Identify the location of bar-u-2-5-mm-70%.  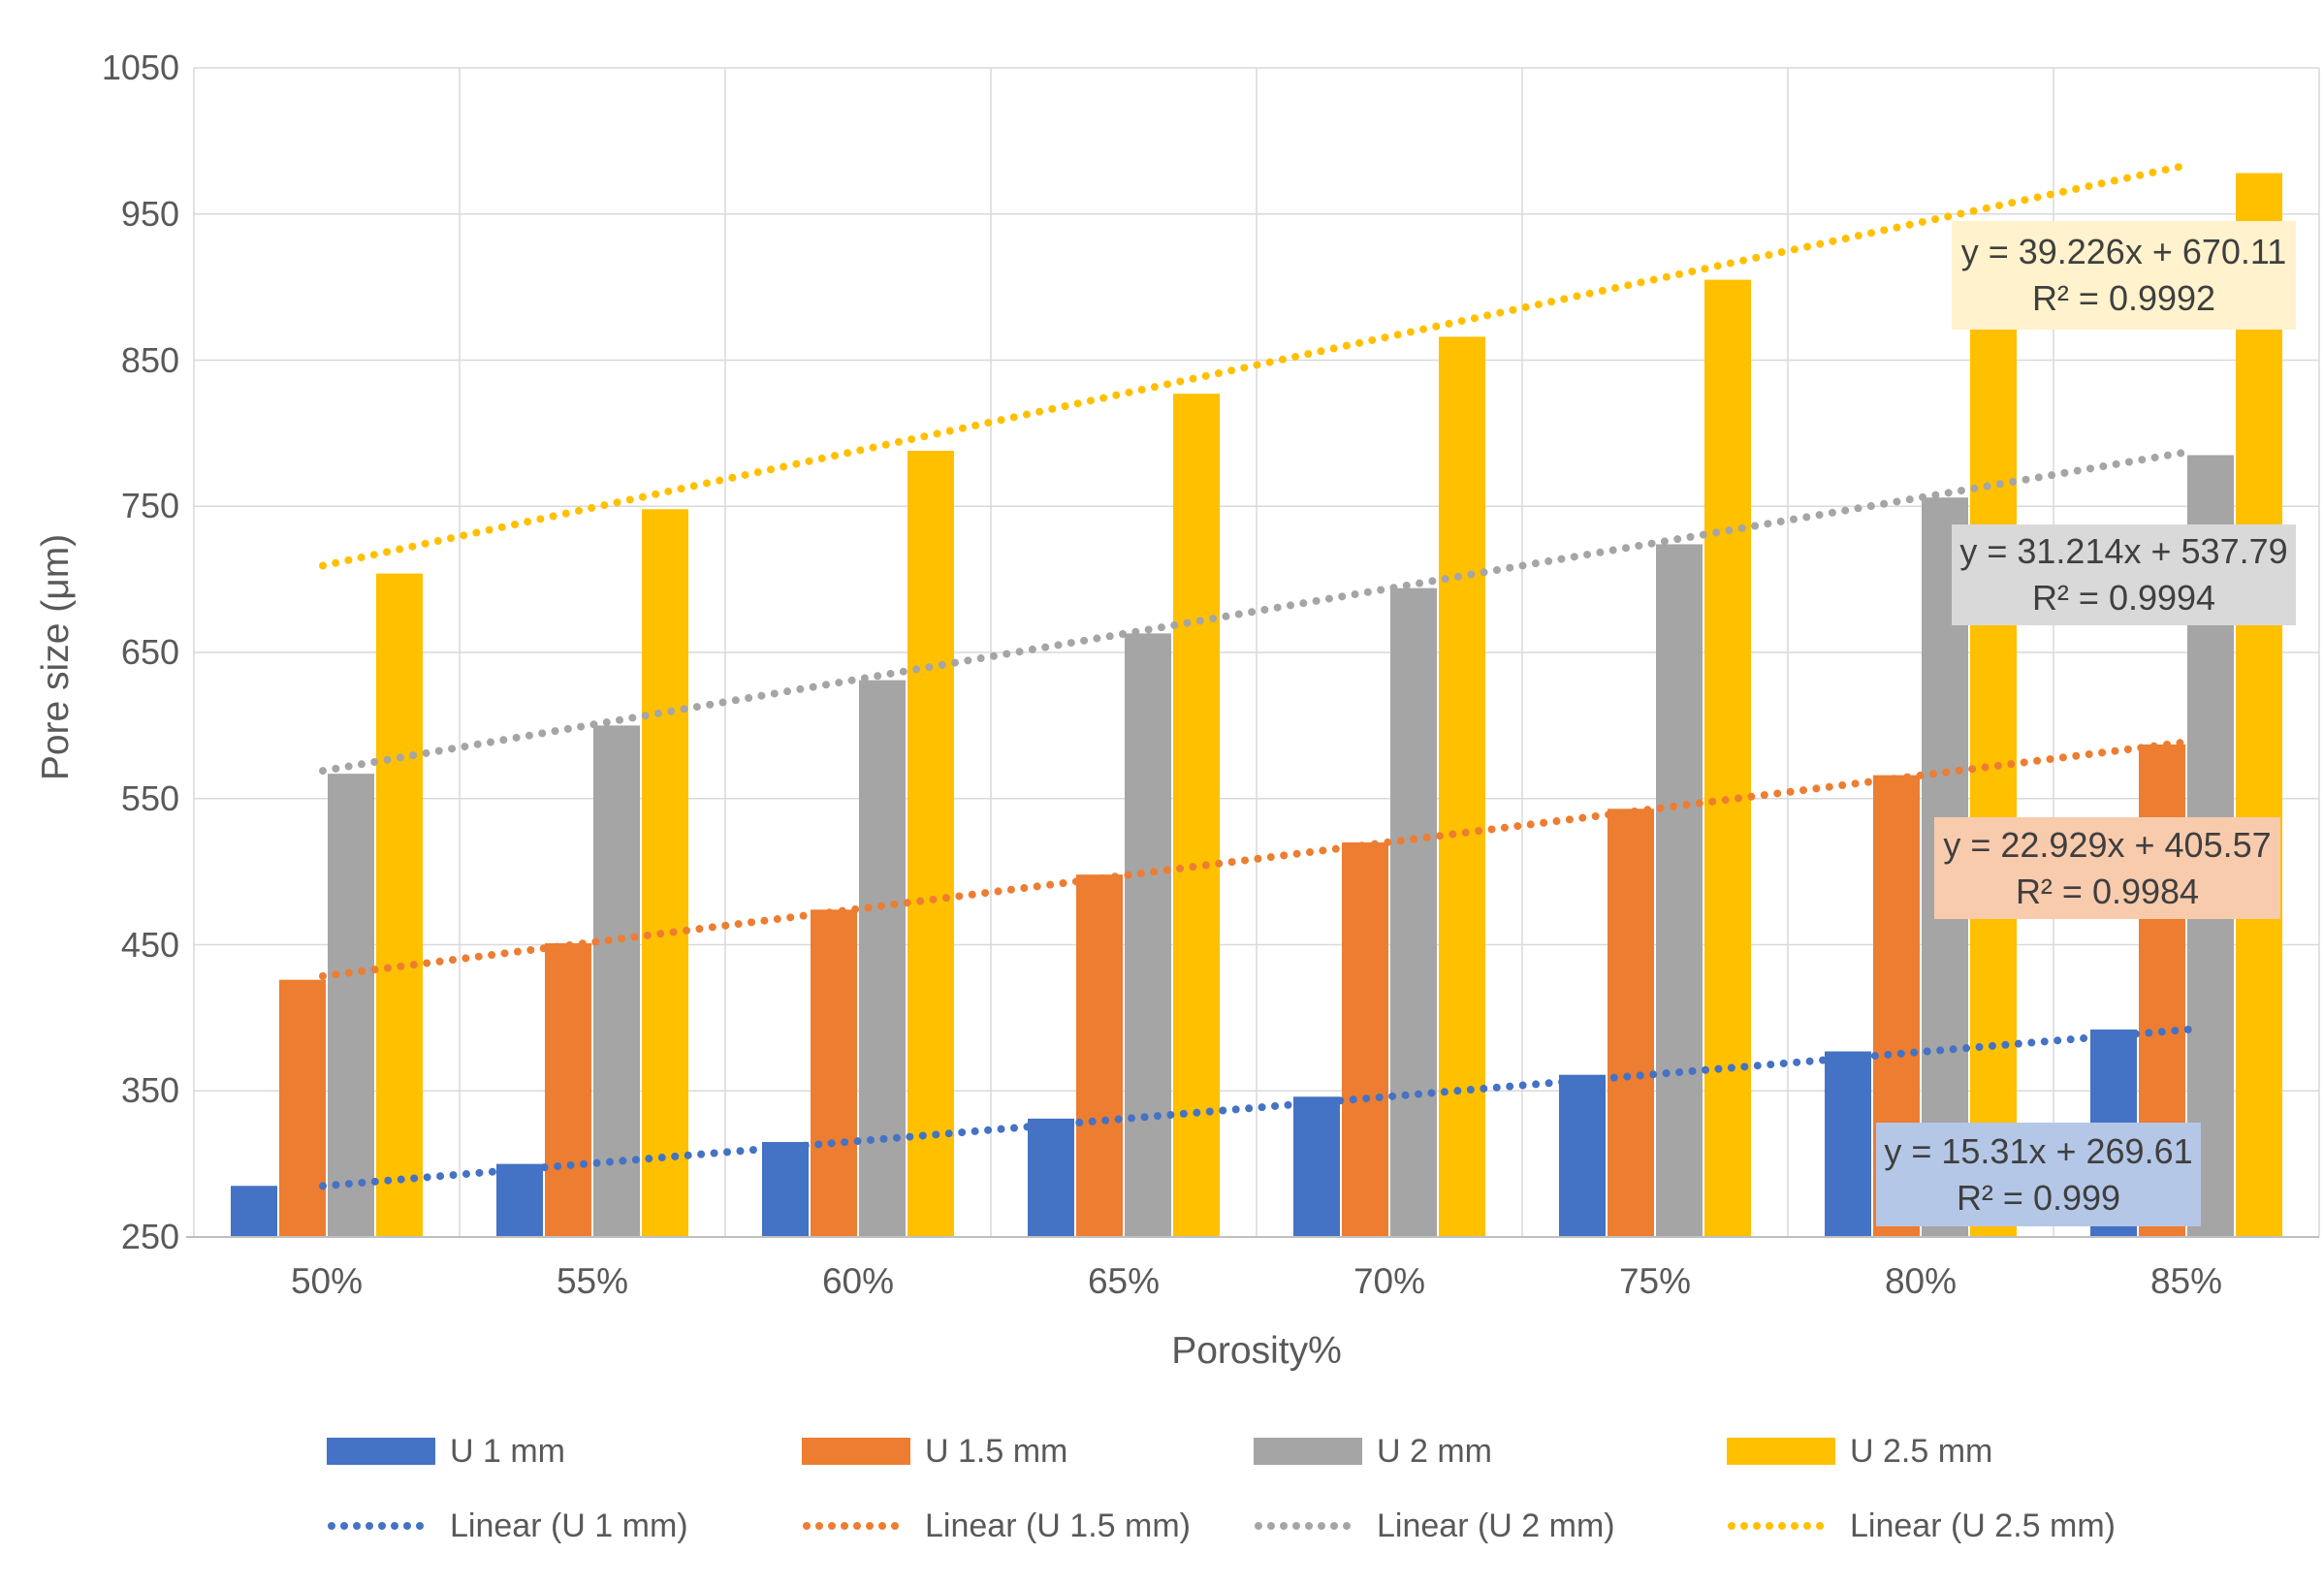
(1462, 787).